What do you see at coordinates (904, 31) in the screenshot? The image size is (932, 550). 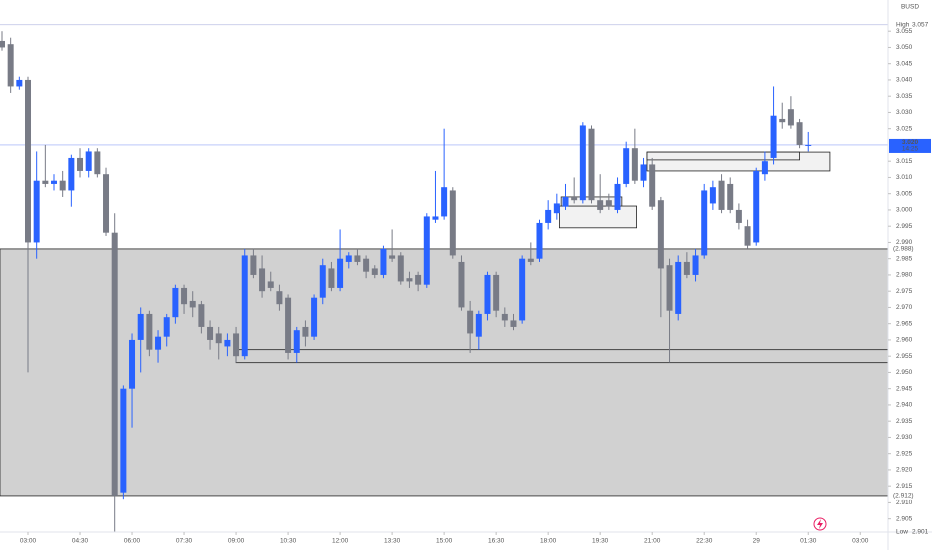 I see `y-tick-label: 3.055` at bounding box center [904, 31].